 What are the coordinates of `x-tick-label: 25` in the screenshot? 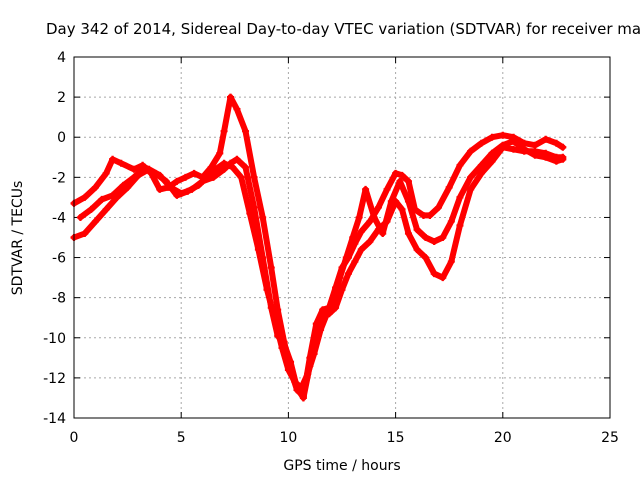 It's located at (610, 438).